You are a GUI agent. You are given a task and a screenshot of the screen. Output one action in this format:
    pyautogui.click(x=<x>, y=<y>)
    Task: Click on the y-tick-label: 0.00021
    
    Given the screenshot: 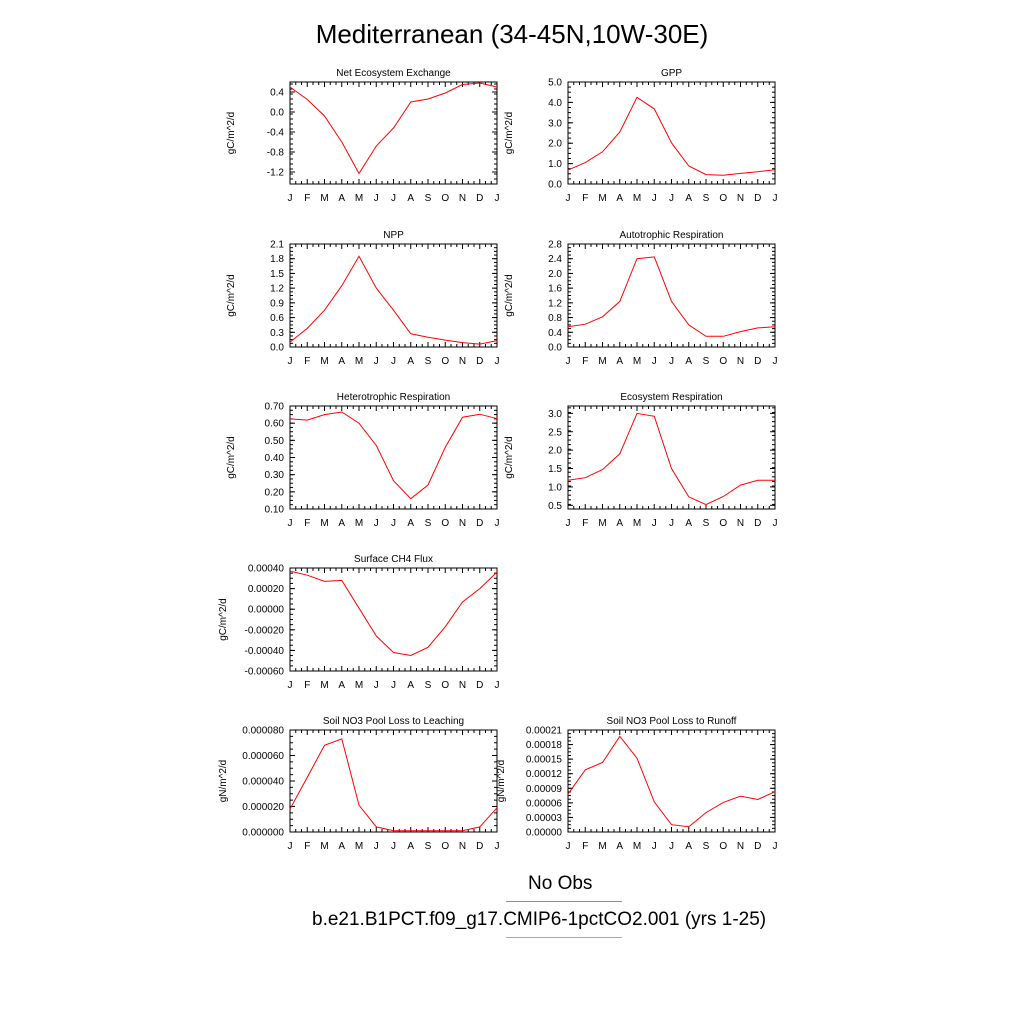 What is the action you would take?
    pyautogui.click(x=544, y=731)
    